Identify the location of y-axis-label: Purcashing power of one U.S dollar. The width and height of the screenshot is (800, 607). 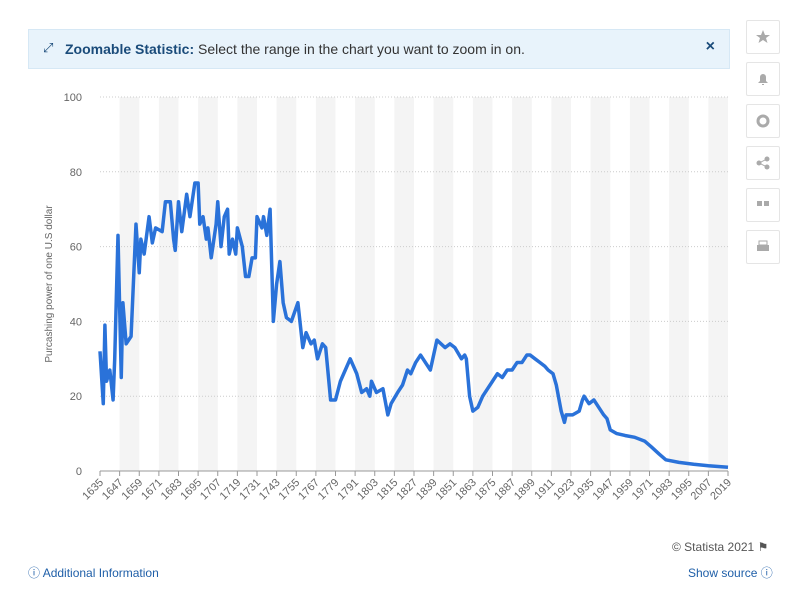
(49, 284).